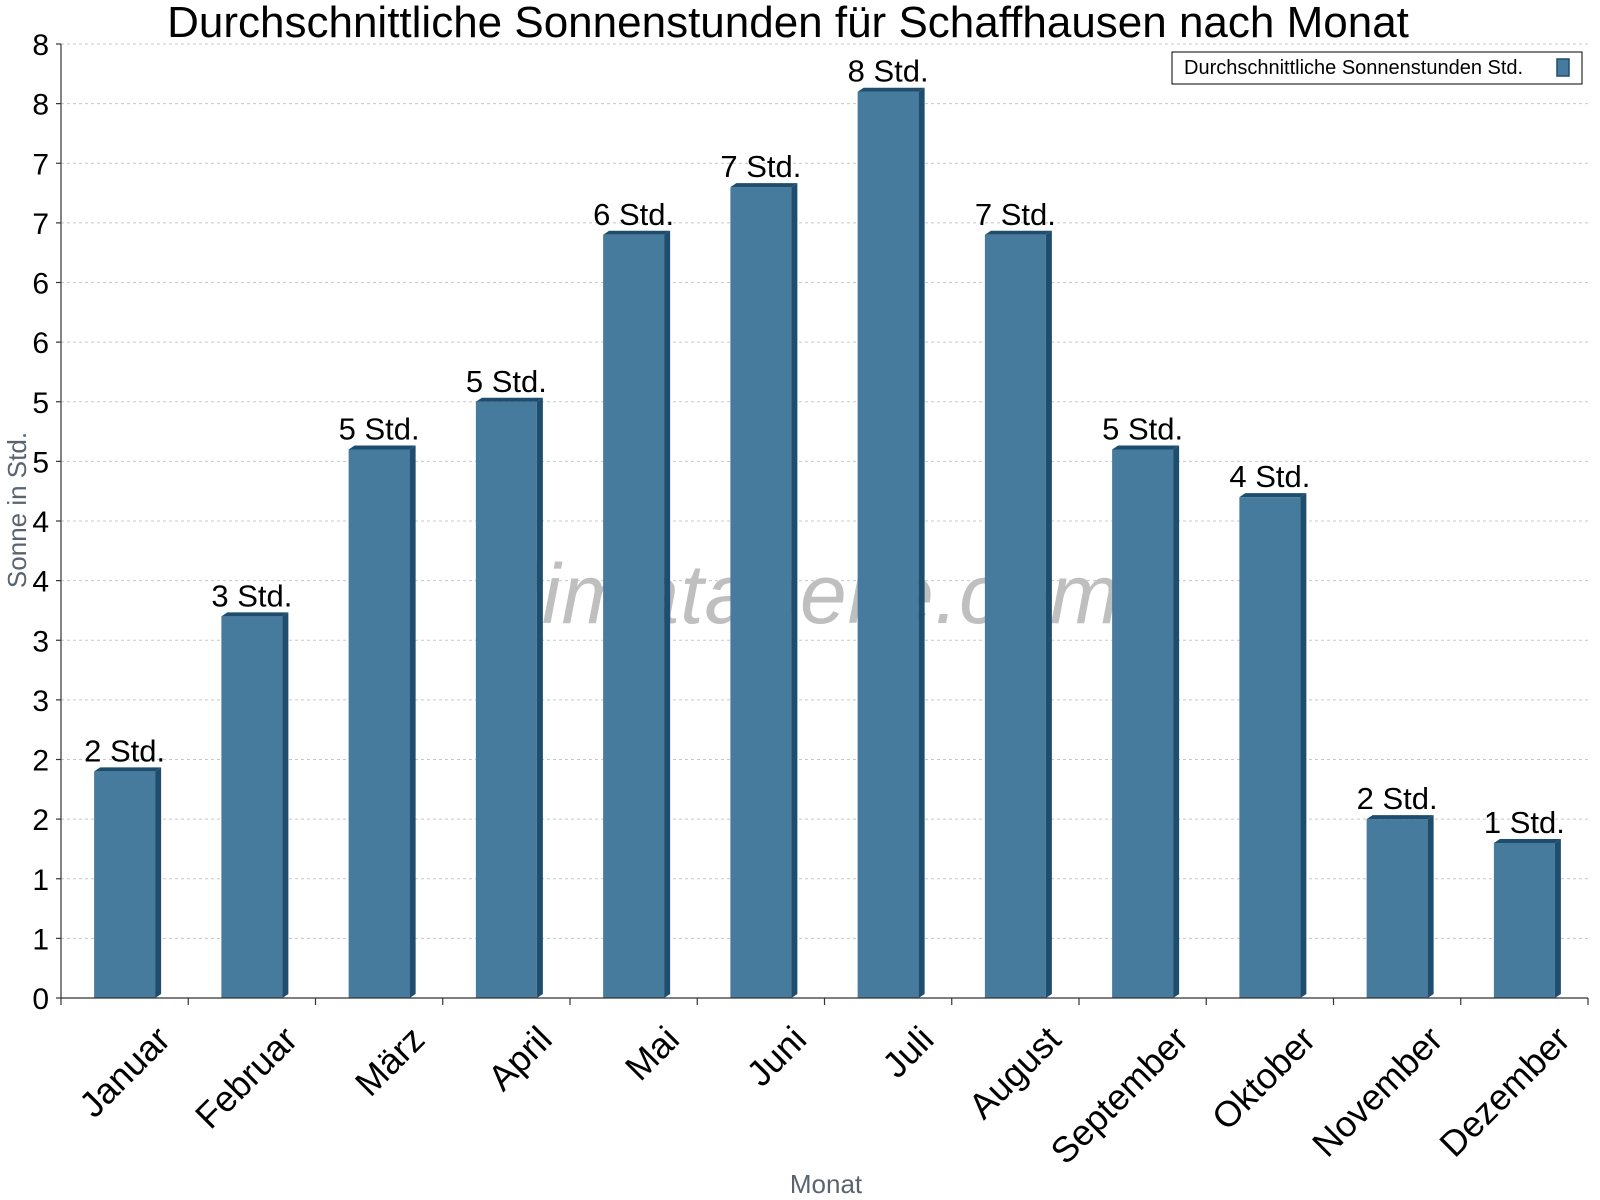 This screenshot has width=1600, height=1200. I want to click on bar-juni, so click(764, 591).